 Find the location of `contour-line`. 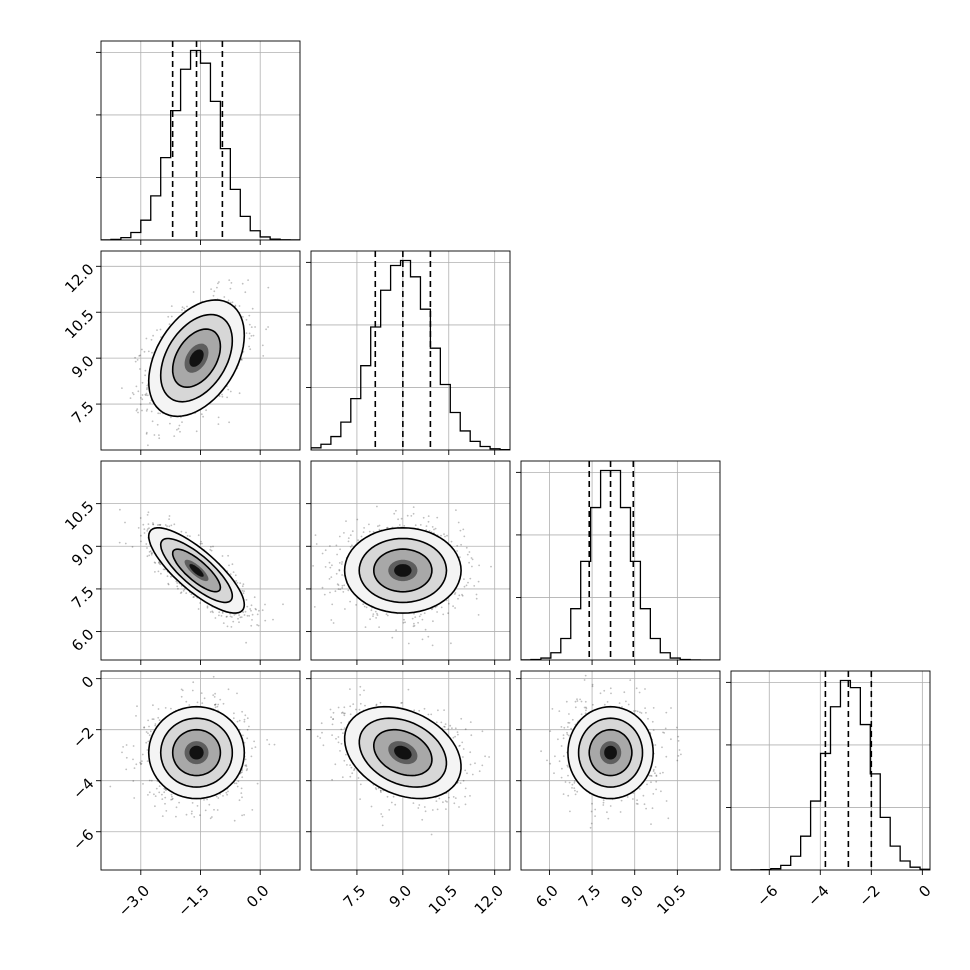

contour-line is located at coordinates (402, 570).